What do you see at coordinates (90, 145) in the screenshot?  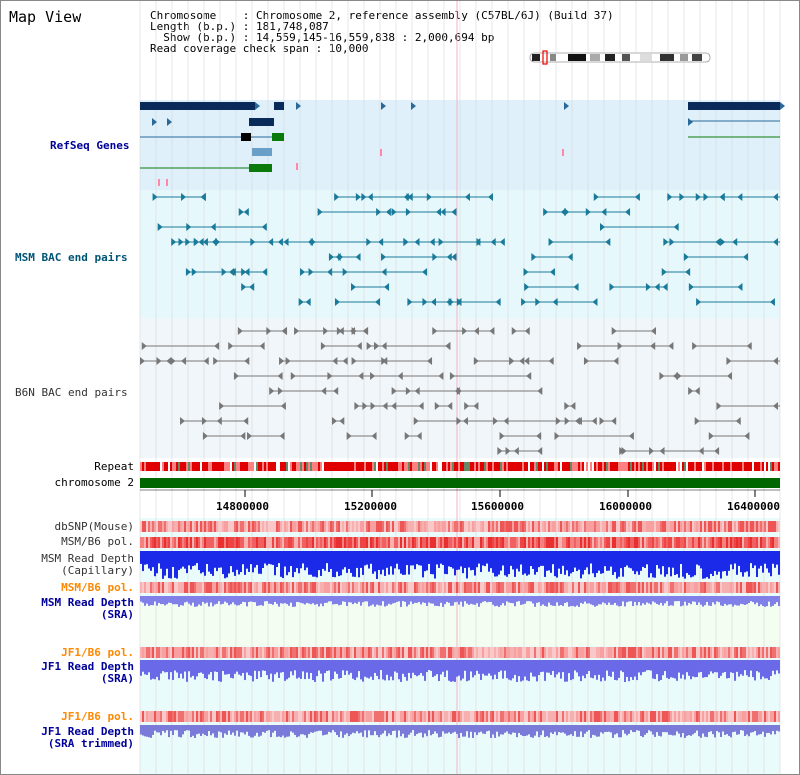 I see `refseq-genes-label: RefSeq Genes` at bounding box center [90, 145].